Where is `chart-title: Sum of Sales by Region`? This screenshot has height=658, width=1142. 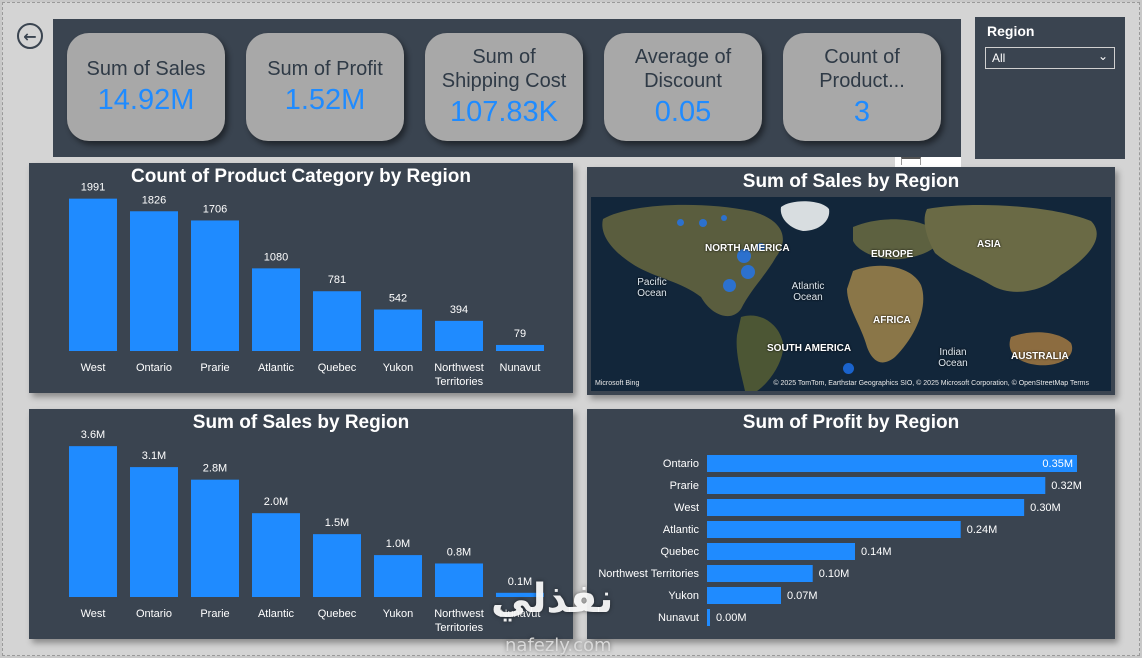 chart-title: Sum of Sales by Region is located at coordinates (301, 422).